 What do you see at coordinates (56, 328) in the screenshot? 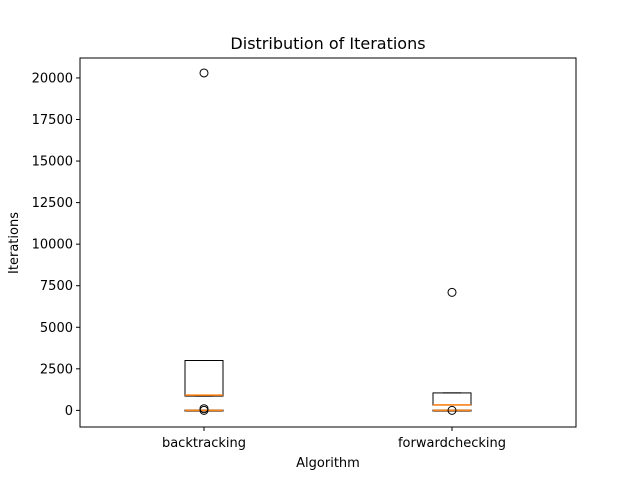
I see `y-tick-label: 5000` at bounding box center [56, 328].